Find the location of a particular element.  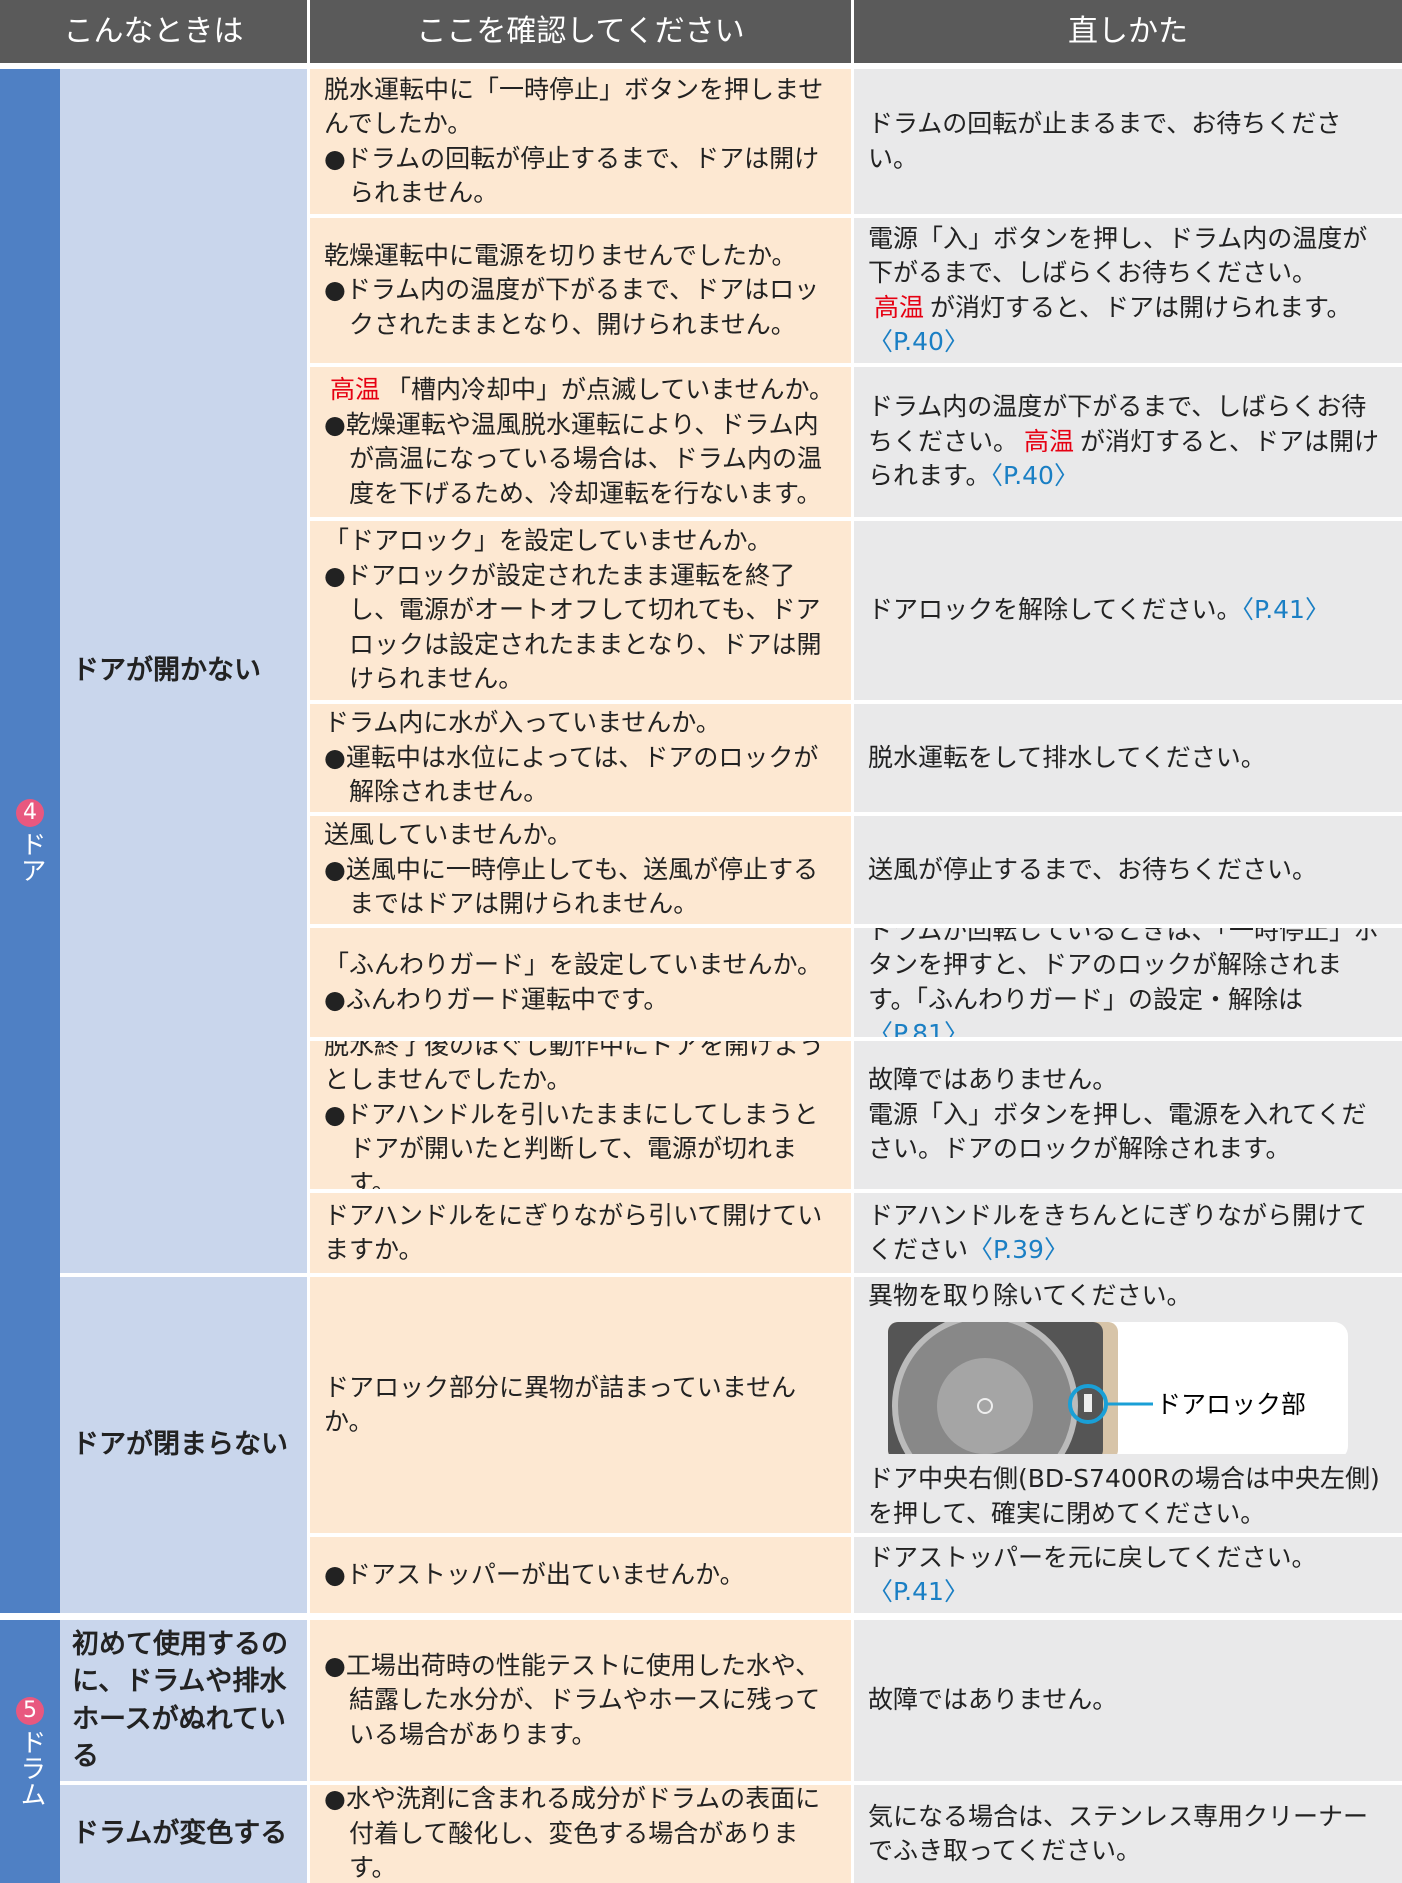

fix-cell: 送風が停止するまで、お待ちください。 is located at coordinates (1128, 870).